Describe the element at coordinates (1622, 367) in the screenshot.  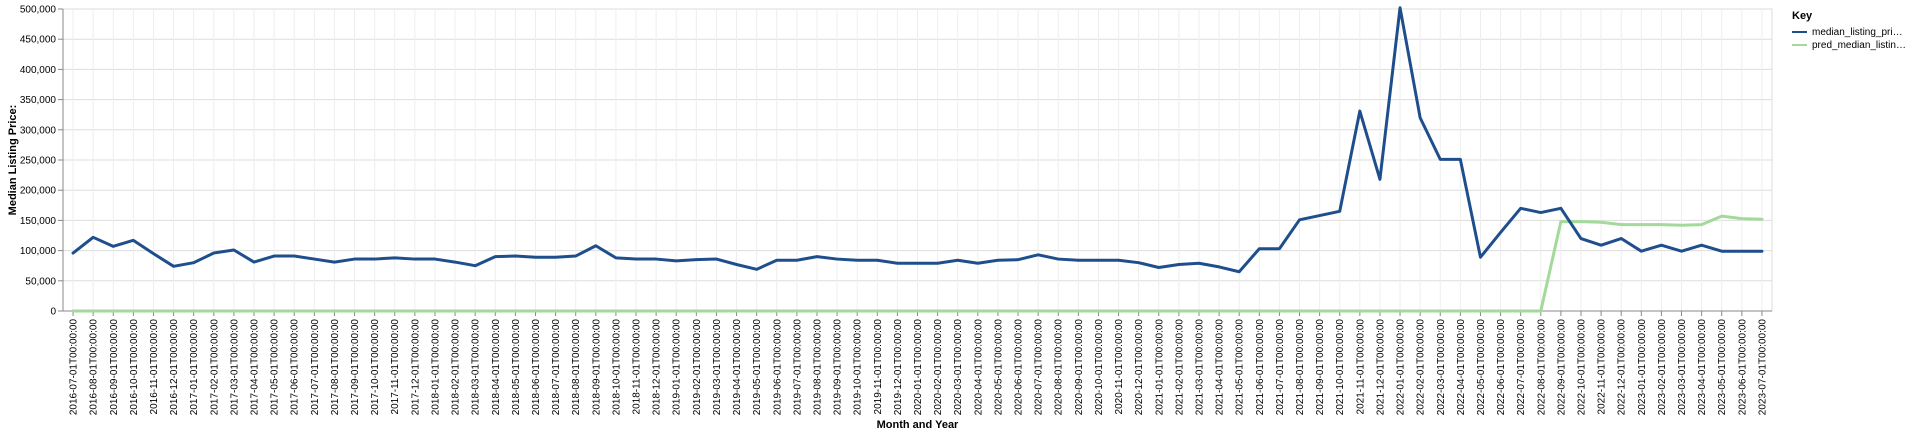
I see `x-tick-label: 2022-12-01T00:00:00` at that location.